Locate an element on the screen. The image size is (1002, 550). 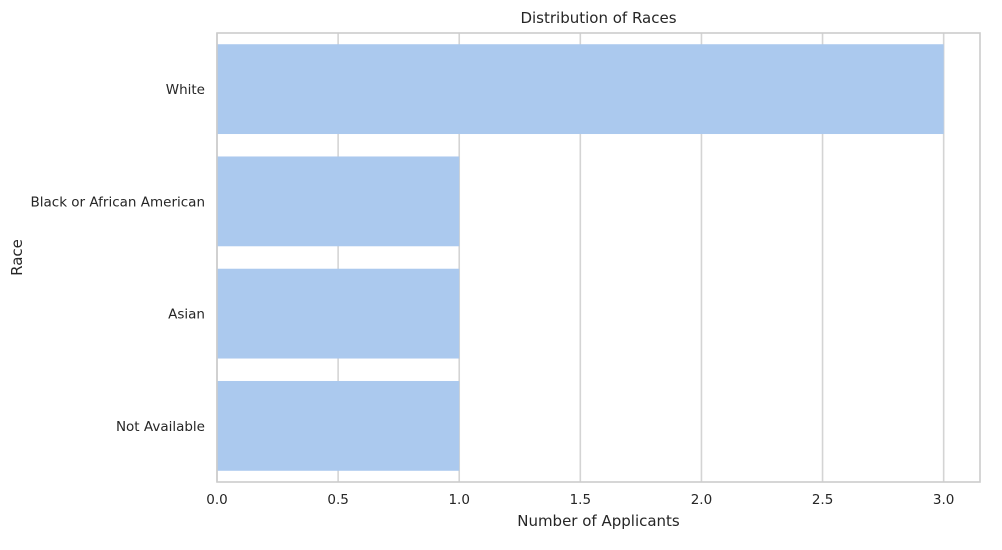
y-tick-label: Asian is located at coordinates (186, 315).